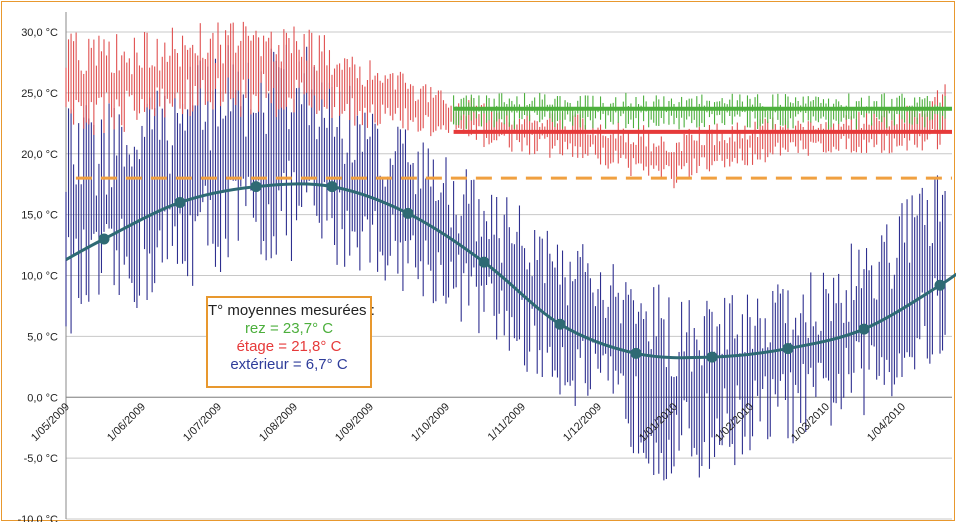  I want to click on legend-exterieur: extérieur = 6,7° C, so click(289, 364).